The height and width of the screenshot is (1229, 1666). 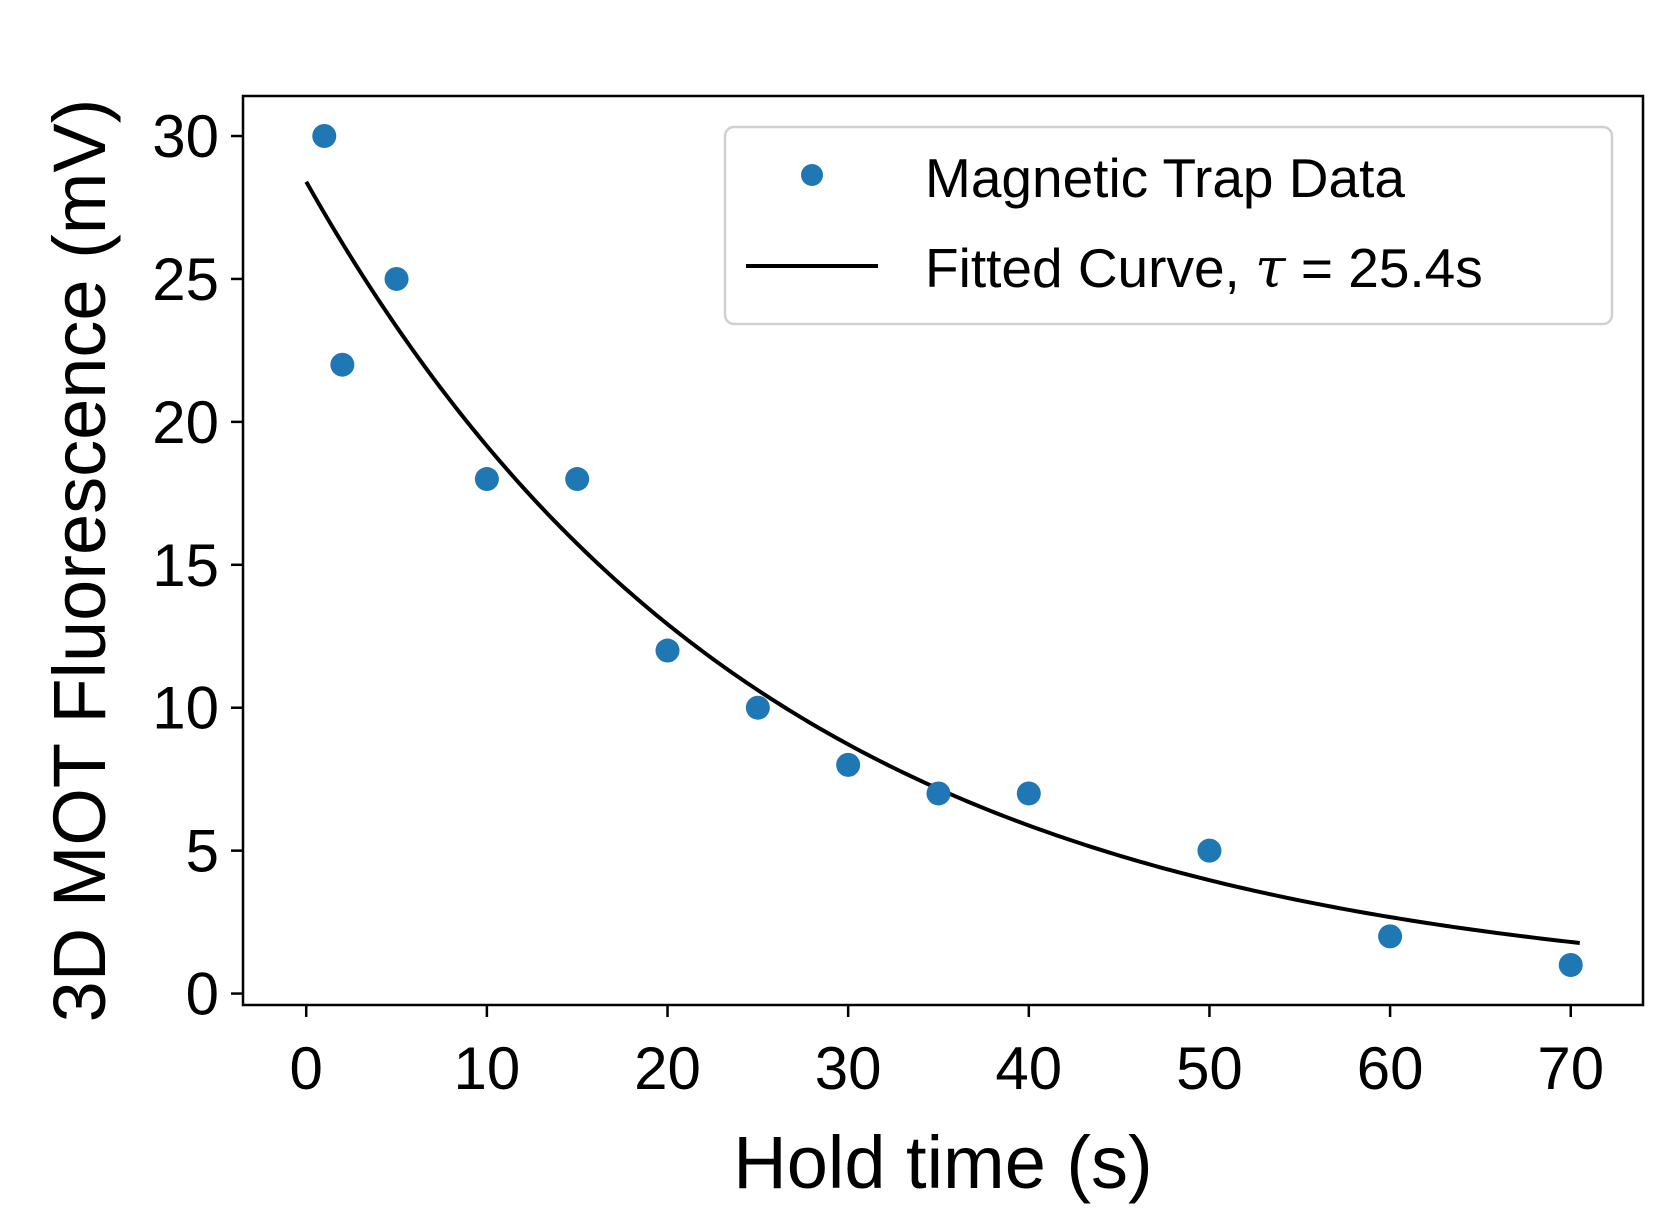 I want to click on x-tick-label-20: 20, so click(x=667, y=1068).